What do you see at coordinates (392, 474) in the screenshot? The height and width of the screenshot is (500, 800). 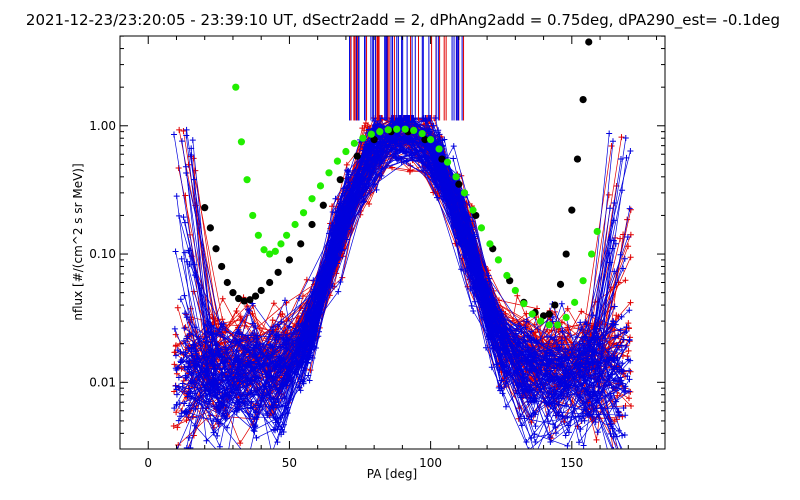 I see `x-axis-label: PA [deg]` at bounding box center [392, 474].